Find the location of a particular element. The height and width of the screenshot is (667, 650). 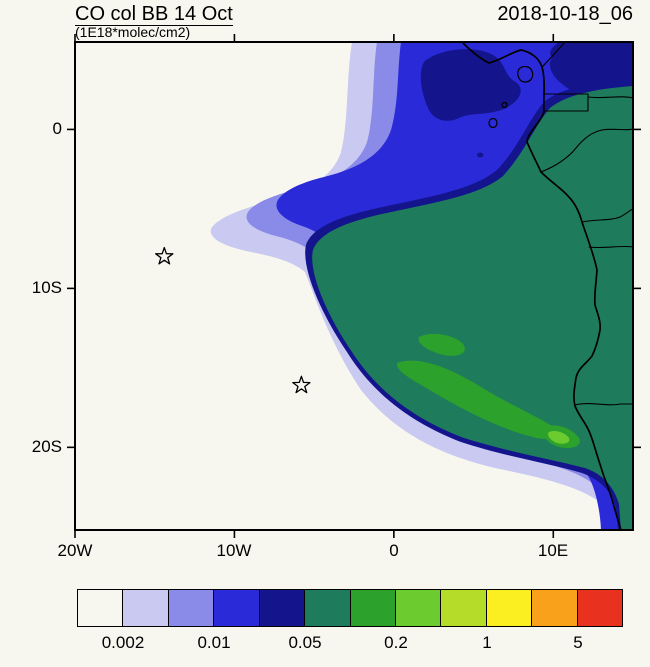

units-label: (1E18*molec/cm2) is located at coordinates (133, 32).